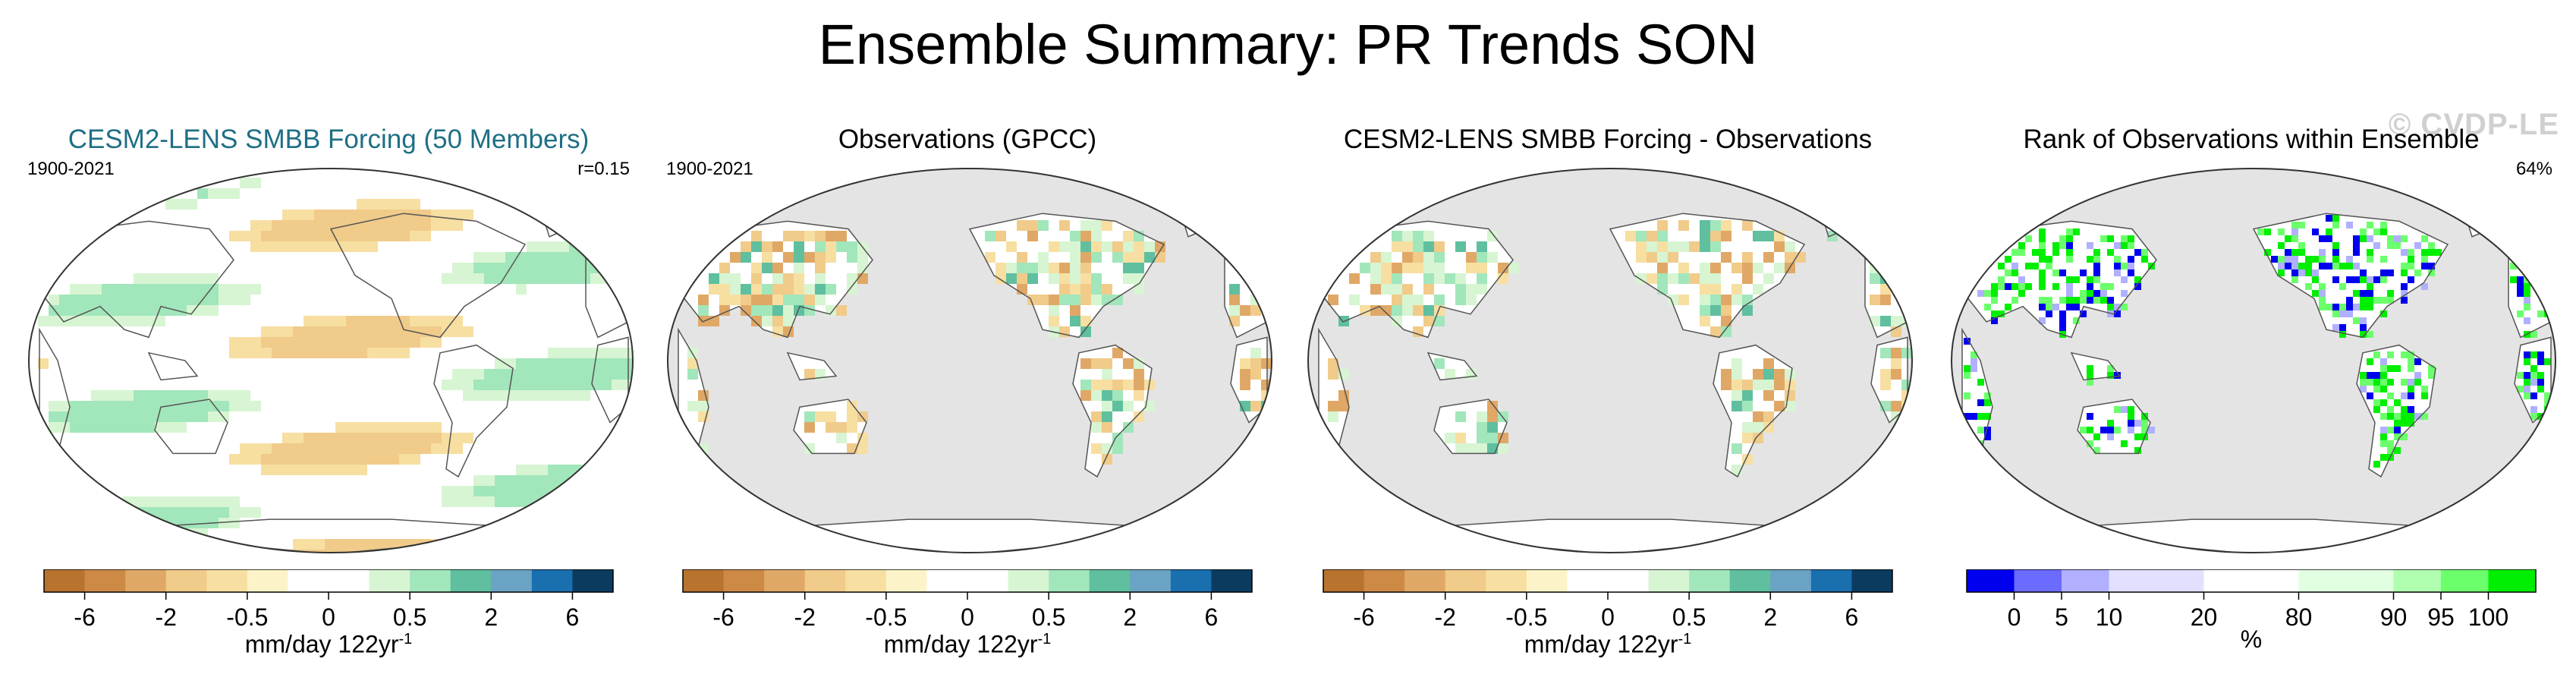 The height and width of the screenshot is (687, 2576). What do you see at coordinates (409, 616) in the screenshot?
I see `colorbar-tick-label: 0.5` at bounding box center [409, 616].